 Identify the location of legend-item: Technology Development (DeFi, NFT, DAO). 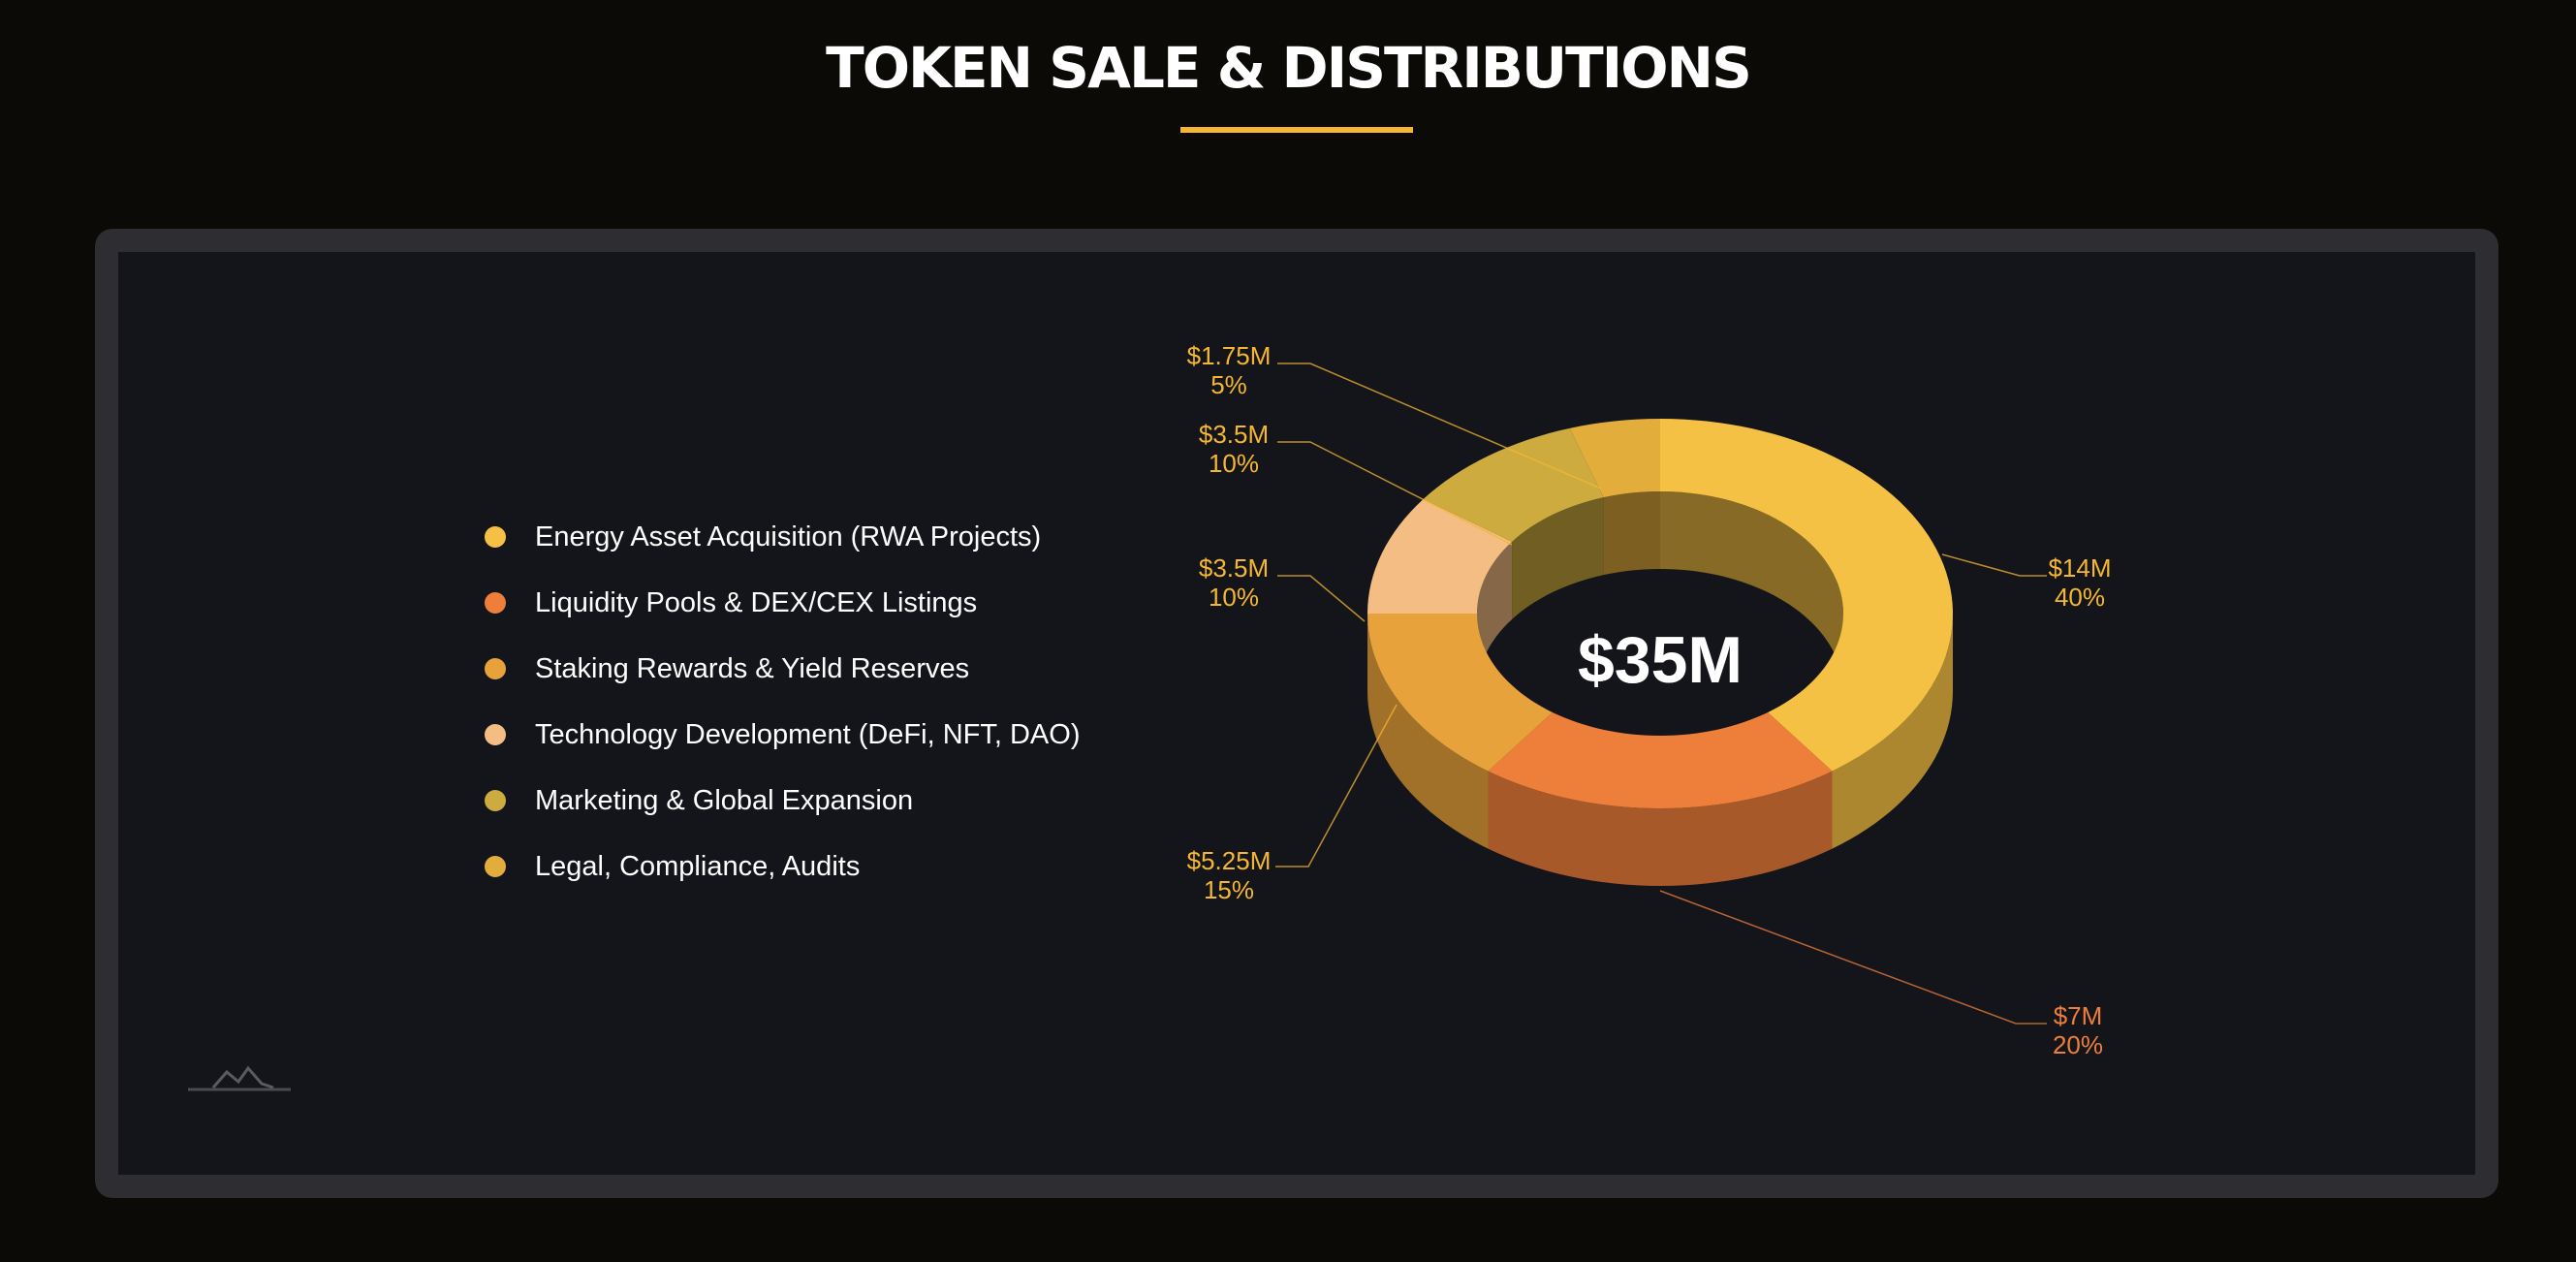
(782, 735).